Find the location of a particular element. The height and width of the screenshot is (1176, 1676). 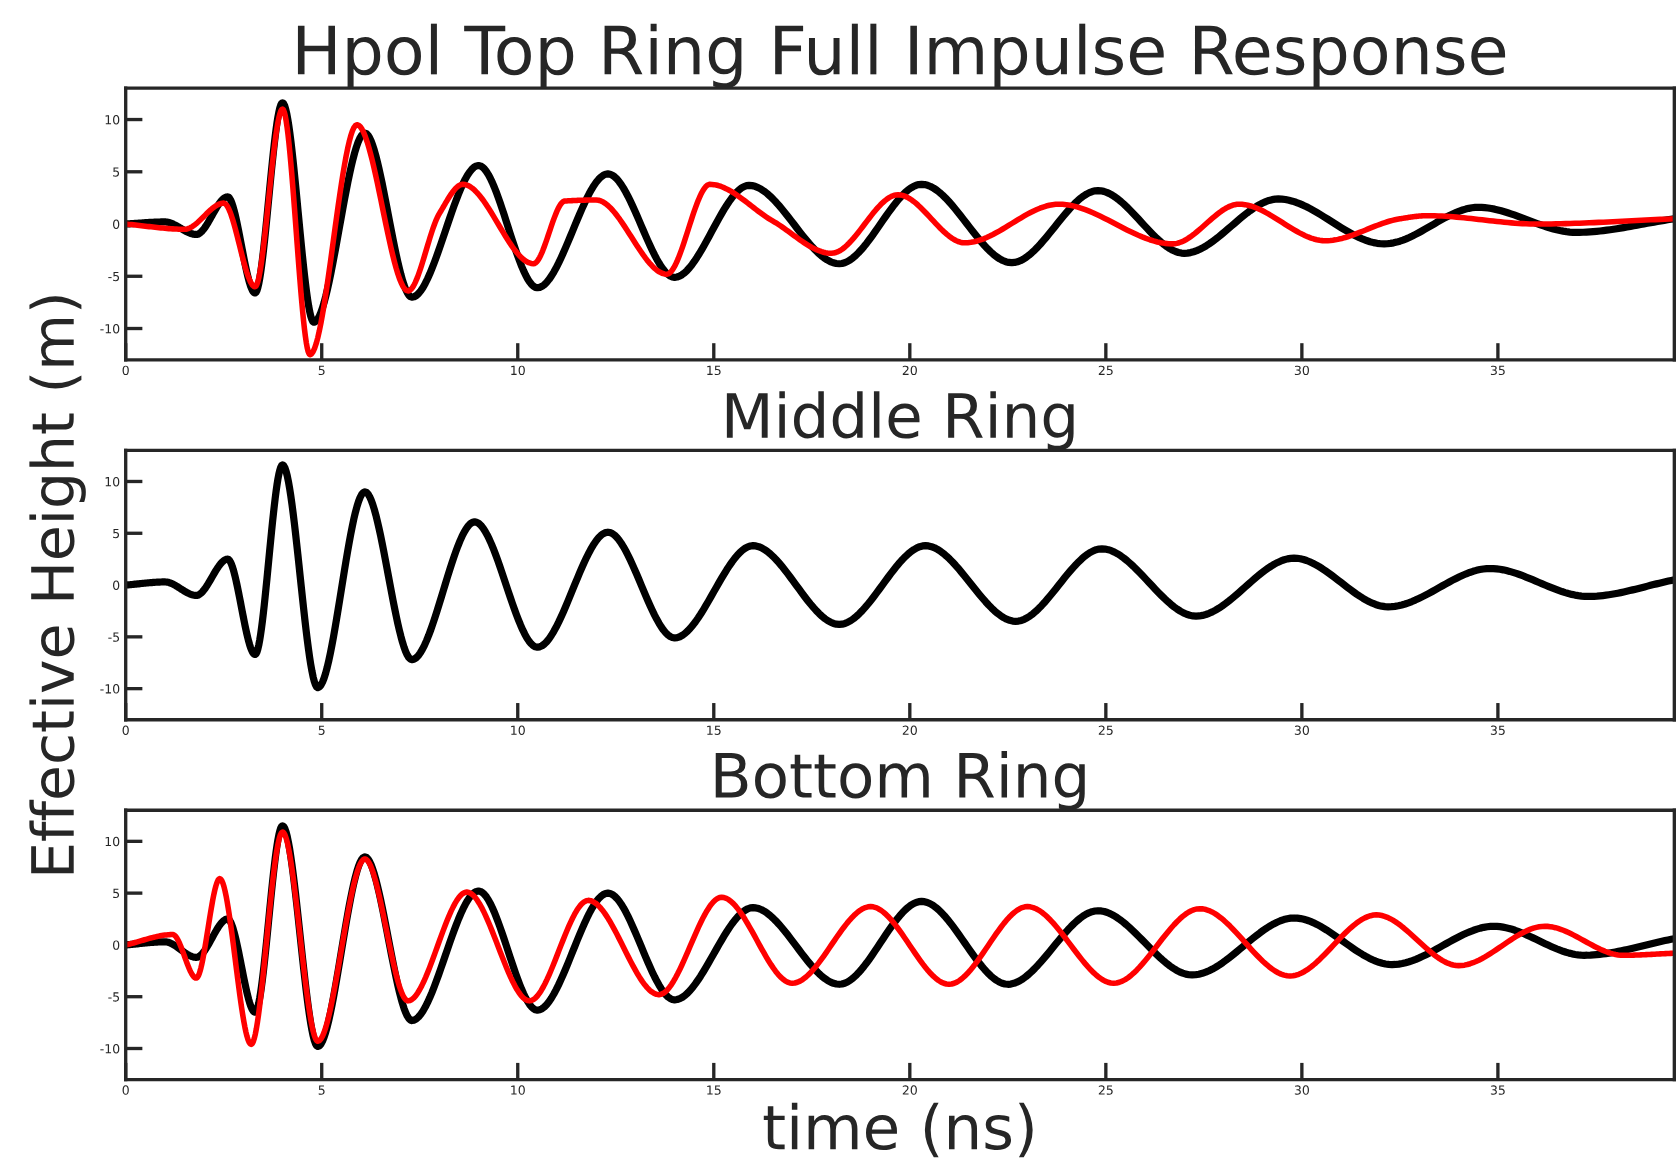

y-axis-title: Effective Height (m) is located at coordinates (57, 585).